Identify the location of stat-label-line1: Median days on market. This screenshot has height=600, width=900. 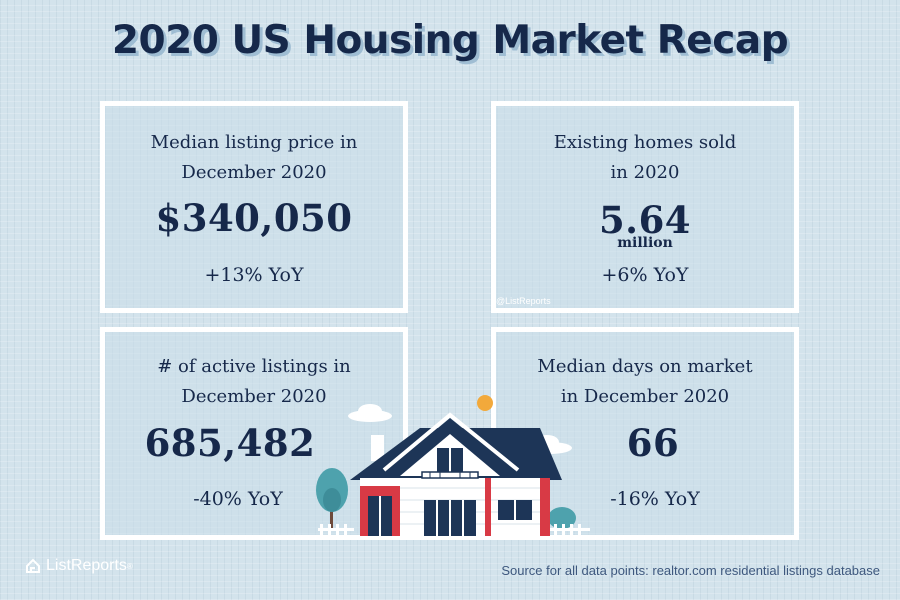
(645, 366).